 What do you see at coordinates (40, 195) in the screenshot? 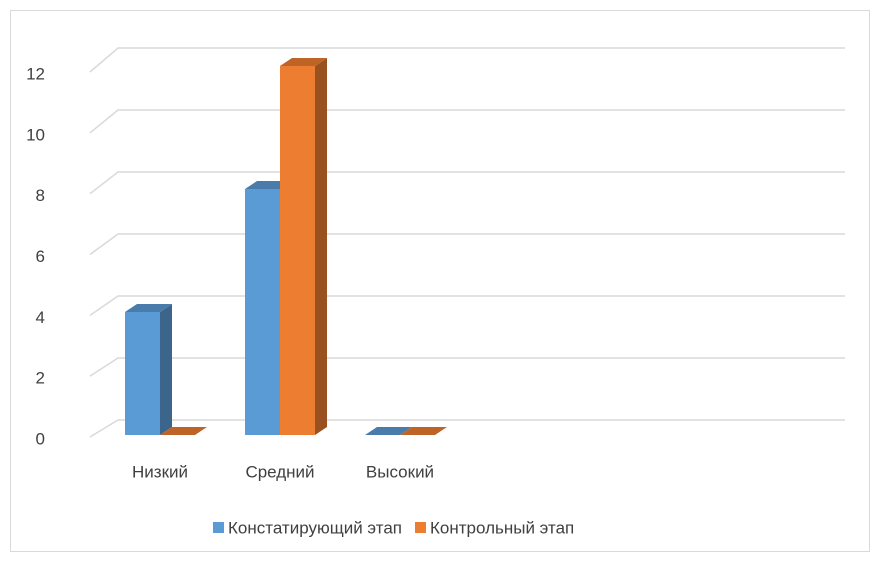
I see `y-tick-label: 8` at bounding box center [40, 195].